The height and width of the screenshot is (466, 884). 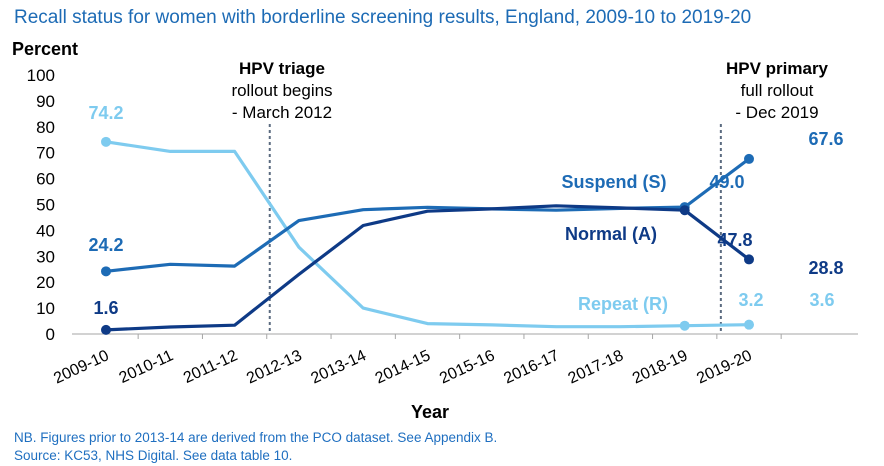 I want to click on y-tick-label: 60, so click(x=45, y=179).